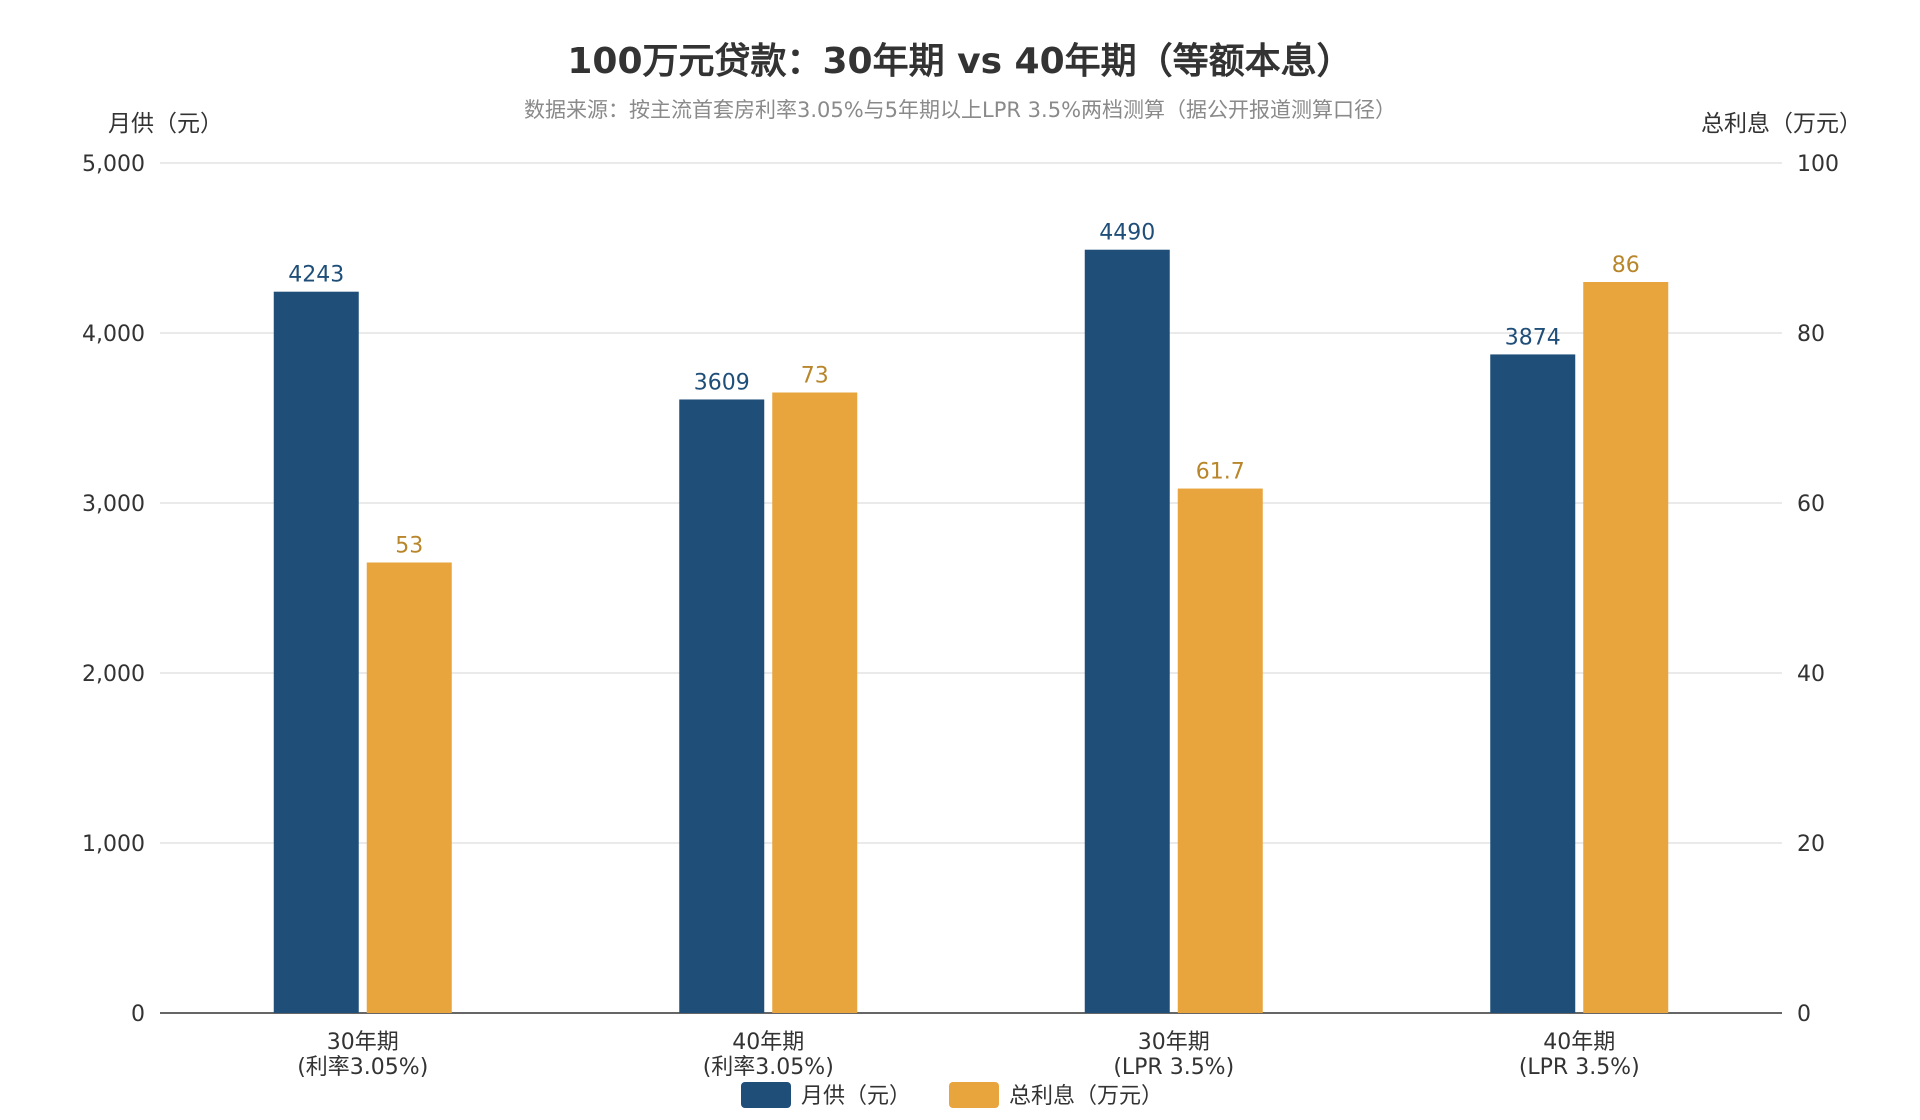 This screenshot has width=1920, height=1120. Describe the element at coordinates (856, 1096) in the screenshot. I see `legend-label: 月供（元）` at that location.